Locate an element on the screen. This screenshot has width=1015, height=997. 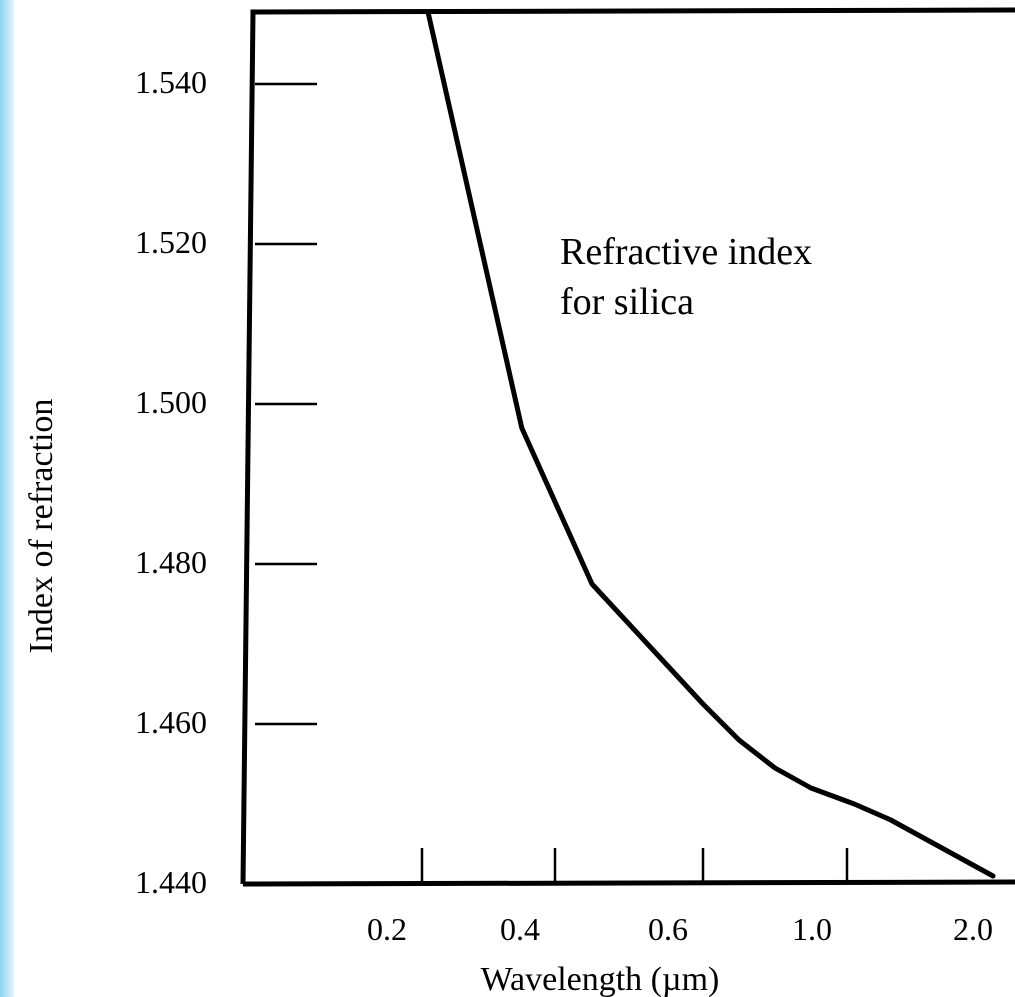
x-tick-label: 0.6 is located at coordinates (668, 929).